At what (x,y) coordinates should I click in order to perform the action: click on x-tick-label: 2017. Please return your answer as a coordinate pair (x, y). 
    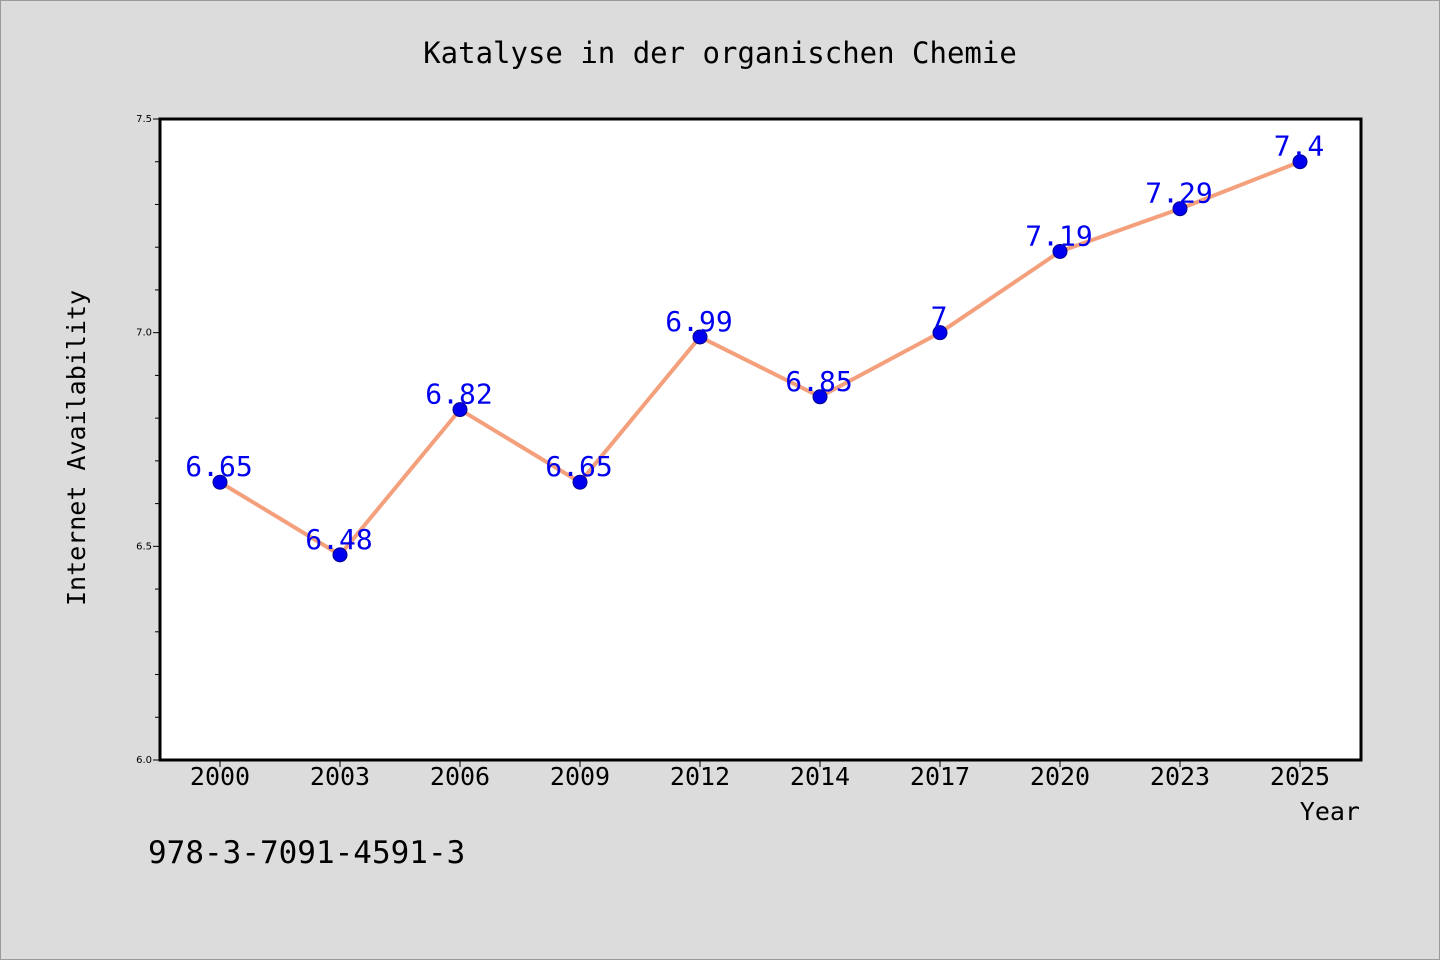
    Looking at the image, I should click on (940, 776).